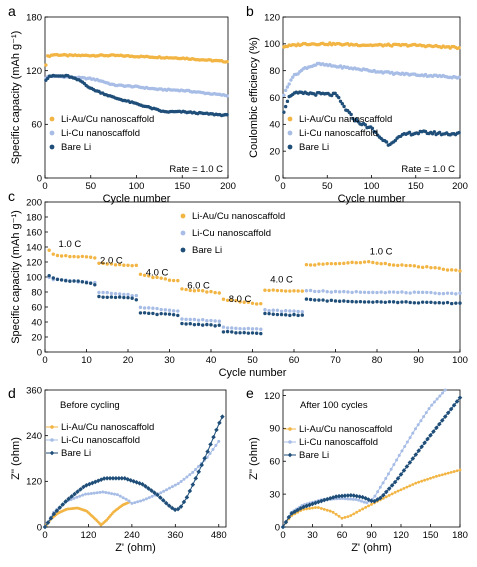 The height and width of the screenshot is (567, 477). Describe the element at coordinates (338, 133) in the screenshot. I see `panel-b-legend-label: Li-Cu nanoscaffold` at that location.